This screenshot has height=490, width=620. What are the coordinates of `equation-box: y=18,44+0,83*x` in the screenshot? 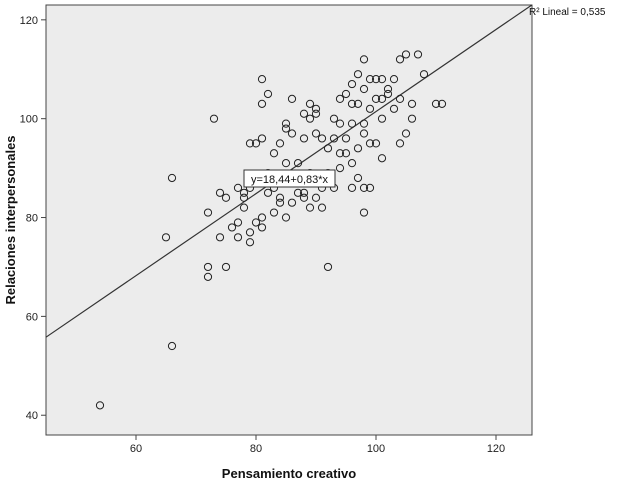 It's located at (289, 178).